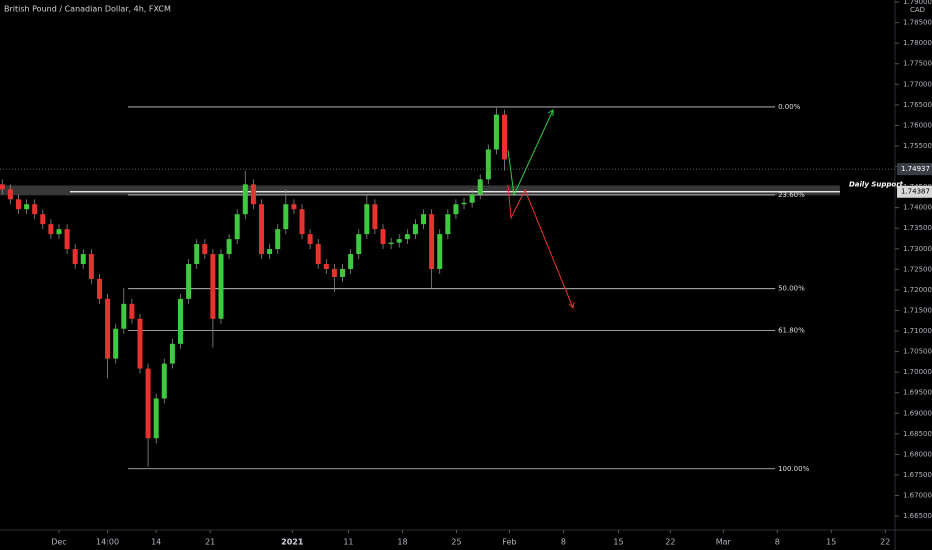  What do you see at coordinates (917, 475) in the screenshot?
I see `y-tick-label: 1.67500` at bounding box center [917, 475].